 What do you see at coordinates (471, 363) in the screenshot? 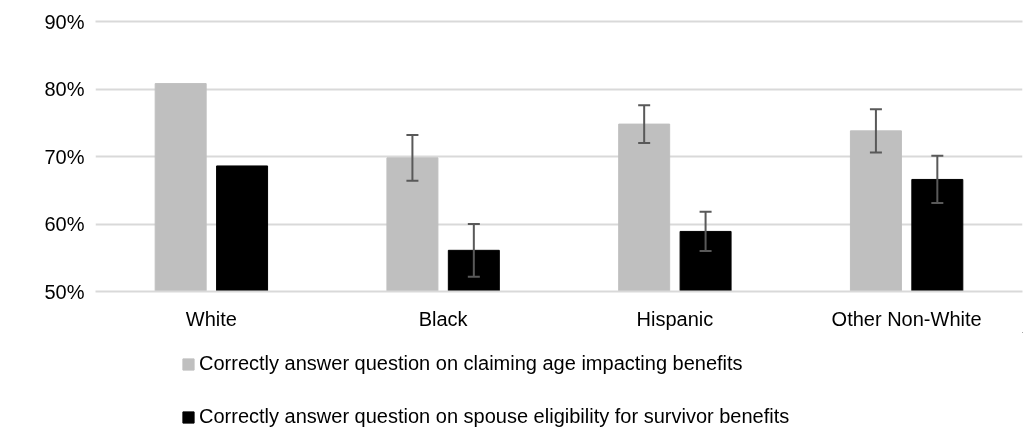
I see `legend-label: Correctly answer question on claiming age impacting benefits` at bounding box center [471, 363].